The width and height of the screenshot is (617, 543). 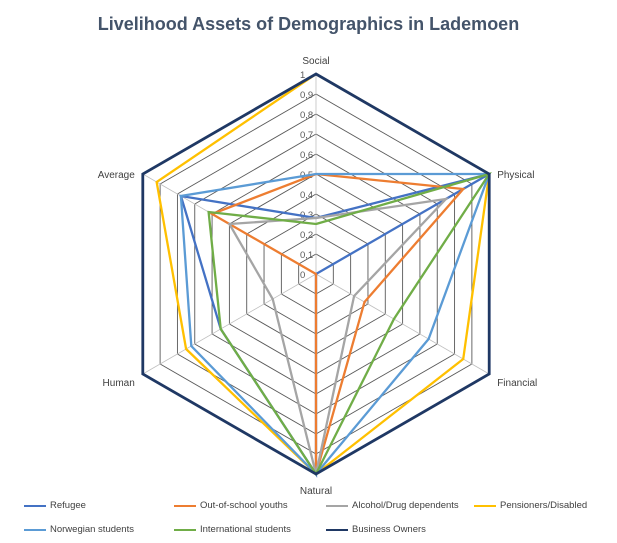 What do you see at coordinates (306, 235) in the screenshot?
I see `radial-tick-label: 0,2` at bounding box center [306, 235].